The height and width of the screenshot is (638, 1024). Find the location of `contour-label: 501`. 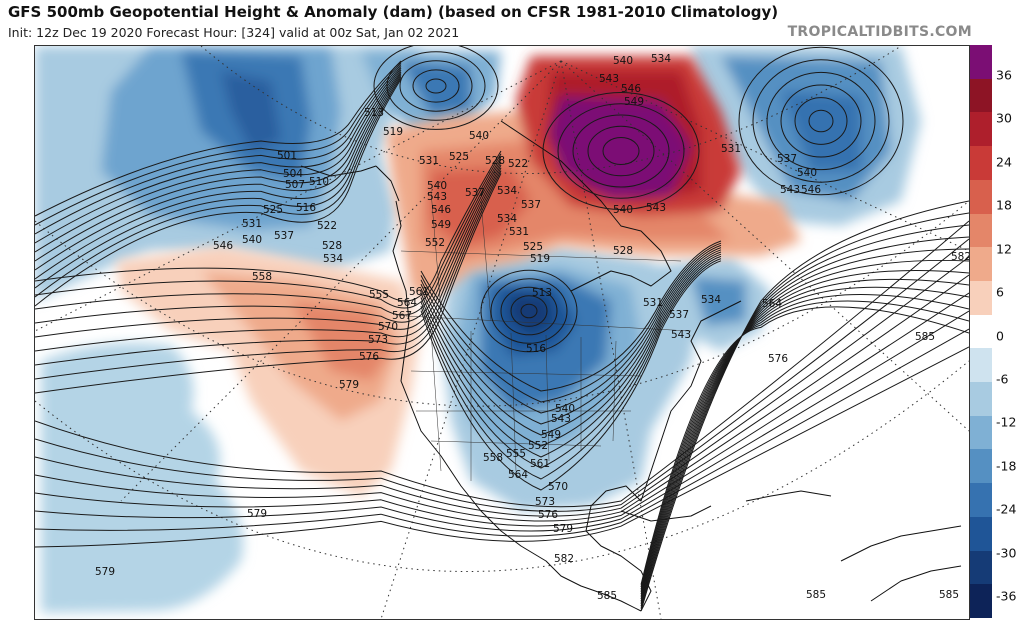

contour-label: 501 is located at coordinates (287, 156).